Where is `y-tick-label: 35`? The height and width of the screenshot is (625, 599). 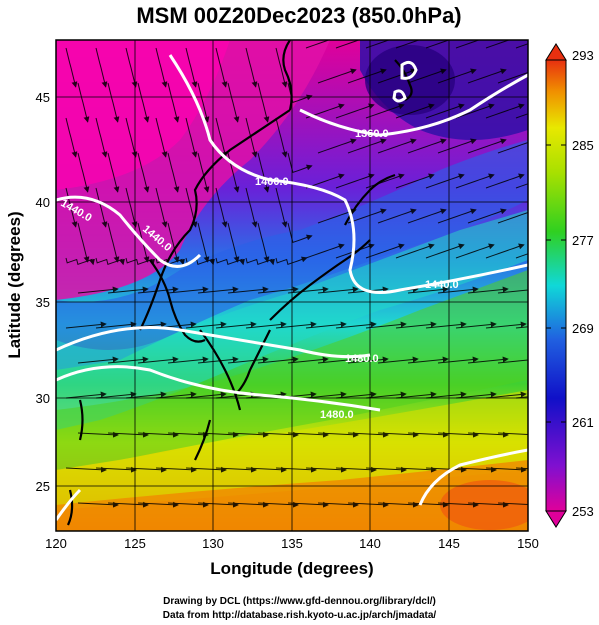 y-tick-label: 35 is located at coordinates (43, 302).